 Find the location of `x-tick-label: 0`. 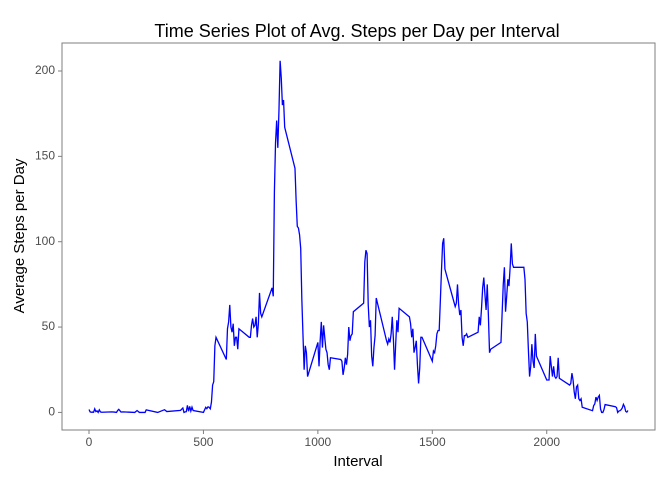

x-tick-label: 0 is located at coordinates (89, 442).